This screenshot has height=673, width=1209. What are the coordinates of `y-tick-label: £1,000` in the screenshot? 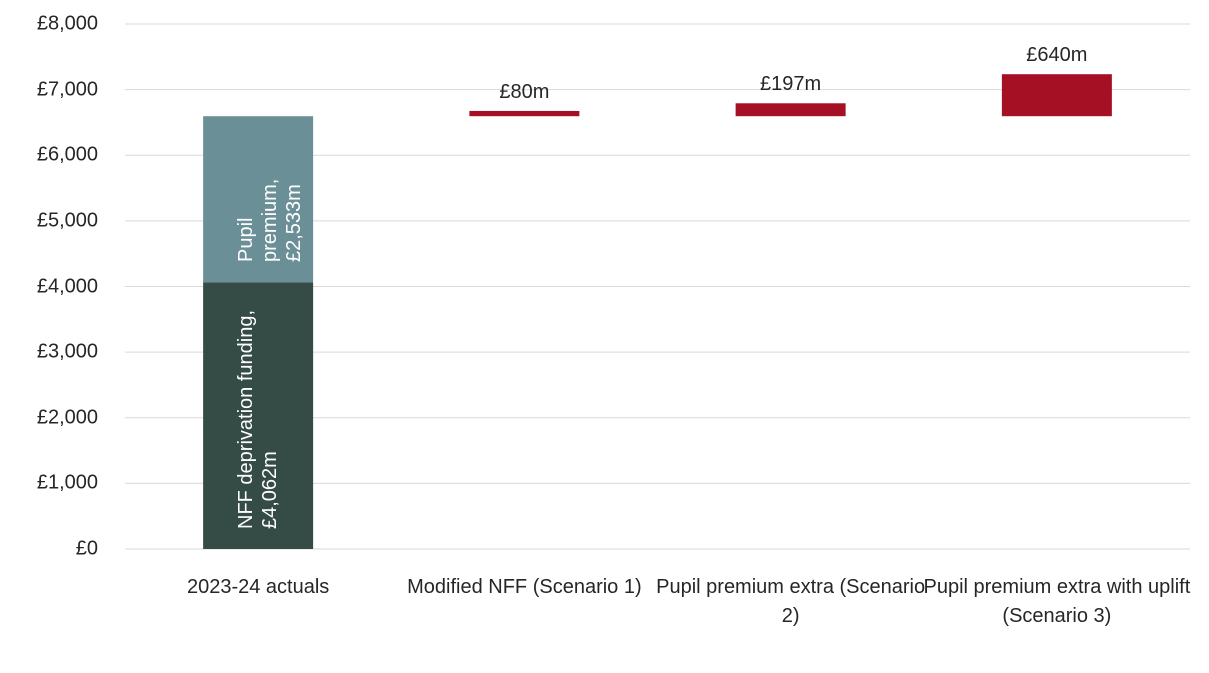 It's located at (67, 482).